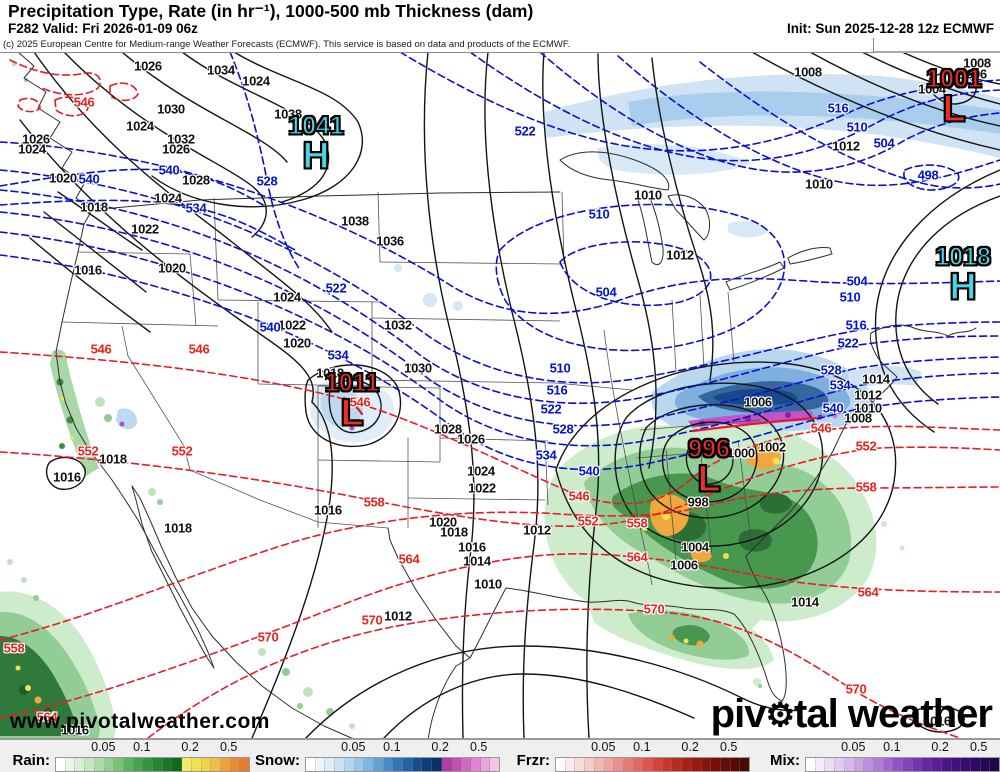  What do you see at coordinates (890, 28) in the screenshot?
I see `init-time-text: Init: Sun 2025-12-28 12z ECMWF` at bounding box center [890, 28].